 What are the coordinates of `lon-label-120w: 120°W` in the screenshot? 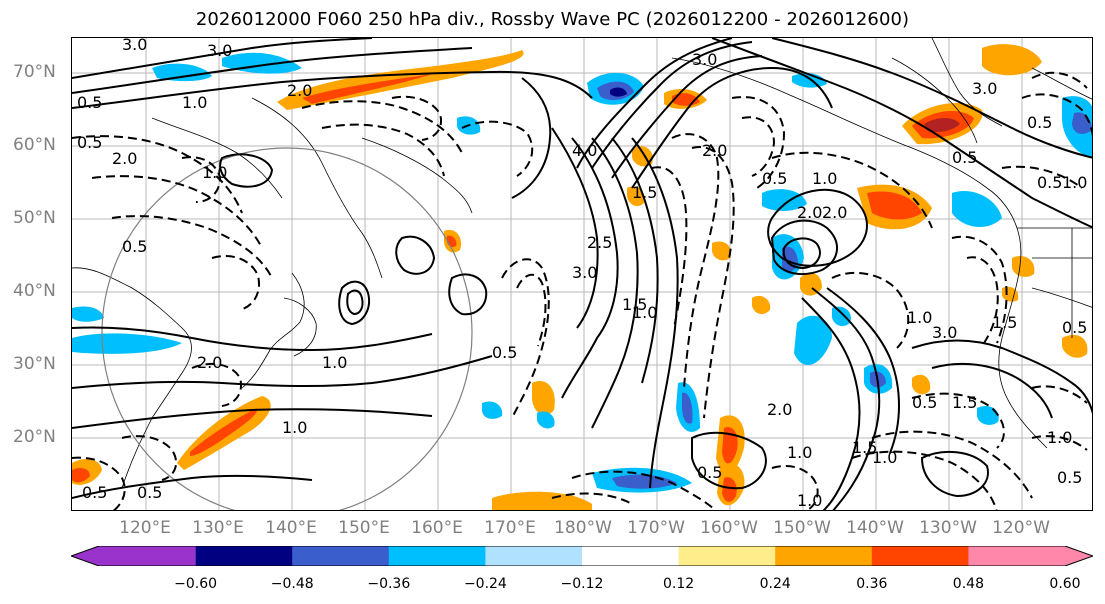 It's located at (1021, 528).